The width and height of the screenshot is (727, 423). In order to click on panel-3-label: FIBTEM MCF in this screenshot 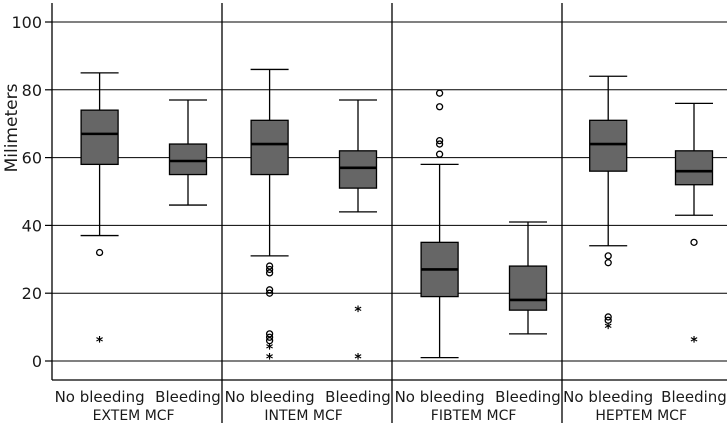, I will do `click(474, 415)`.